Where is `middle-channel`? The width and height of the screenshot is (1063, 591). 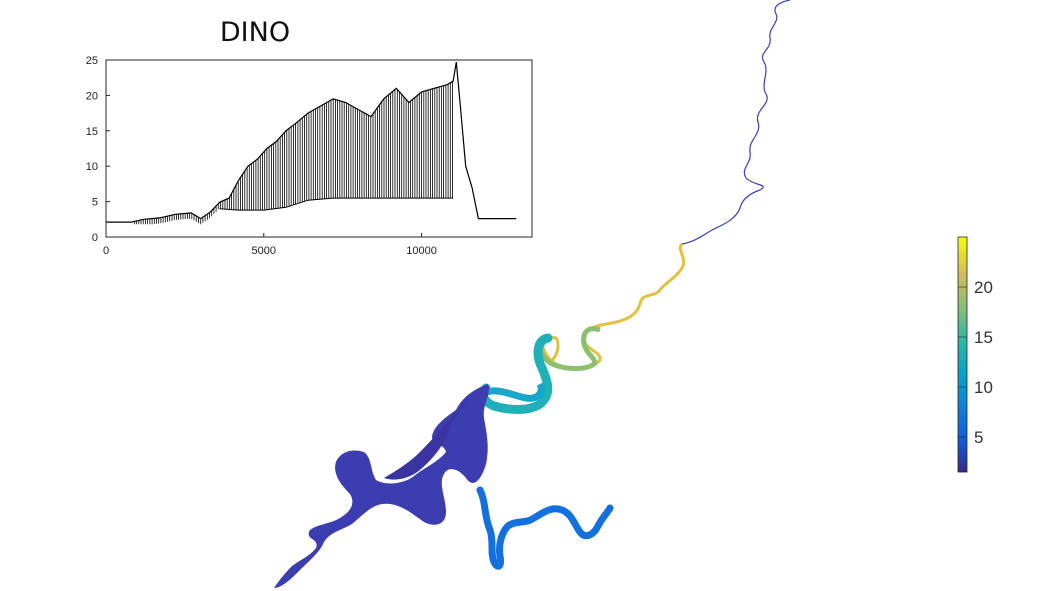 middle-channel is located at coordinates (613, 306).